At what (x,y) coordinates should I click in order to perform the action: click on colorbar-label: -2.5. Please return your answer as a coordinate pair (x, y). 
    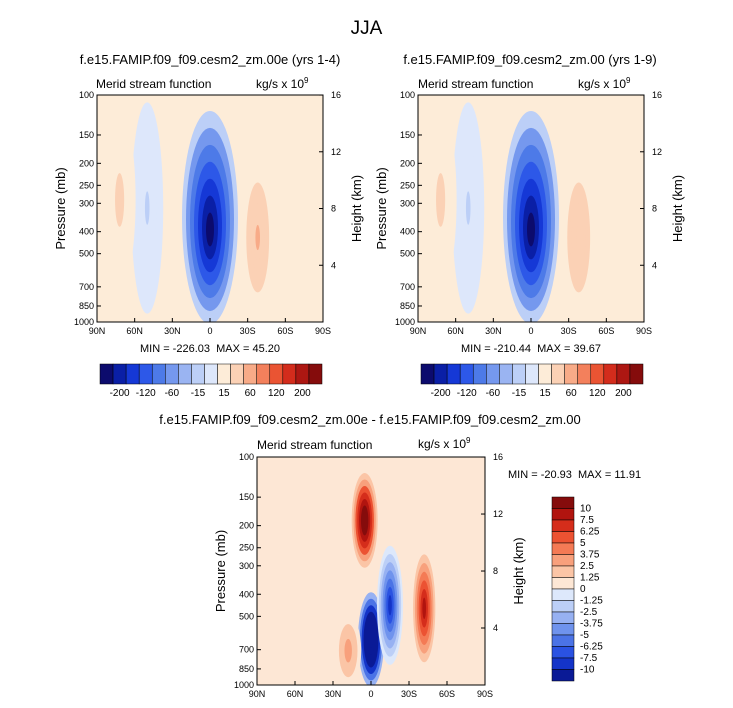
    Looking at the image, I should click on (589, 612).